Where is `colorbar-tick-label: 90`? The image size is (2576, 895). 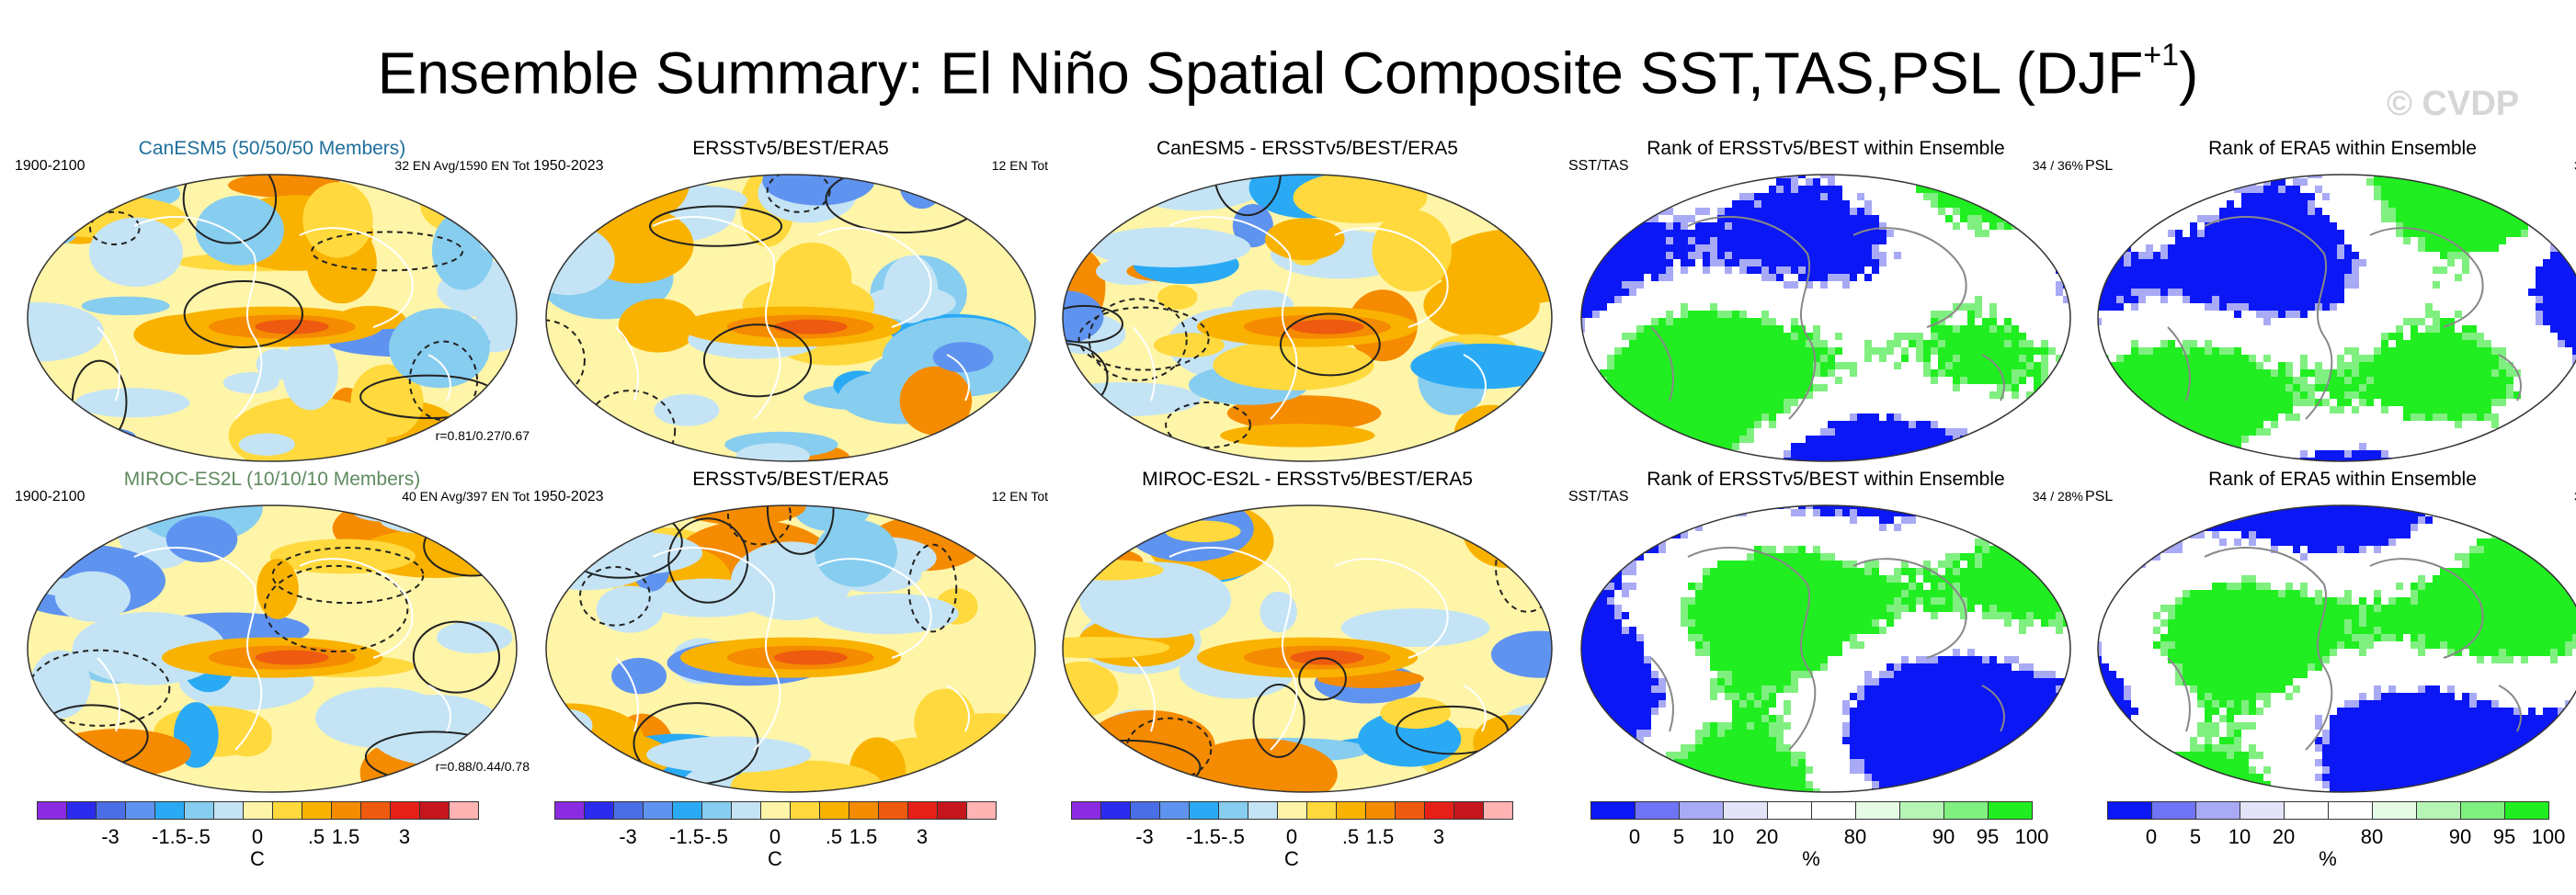
colorbar-tick-label: 90 is located at coordinates (2460, 836).